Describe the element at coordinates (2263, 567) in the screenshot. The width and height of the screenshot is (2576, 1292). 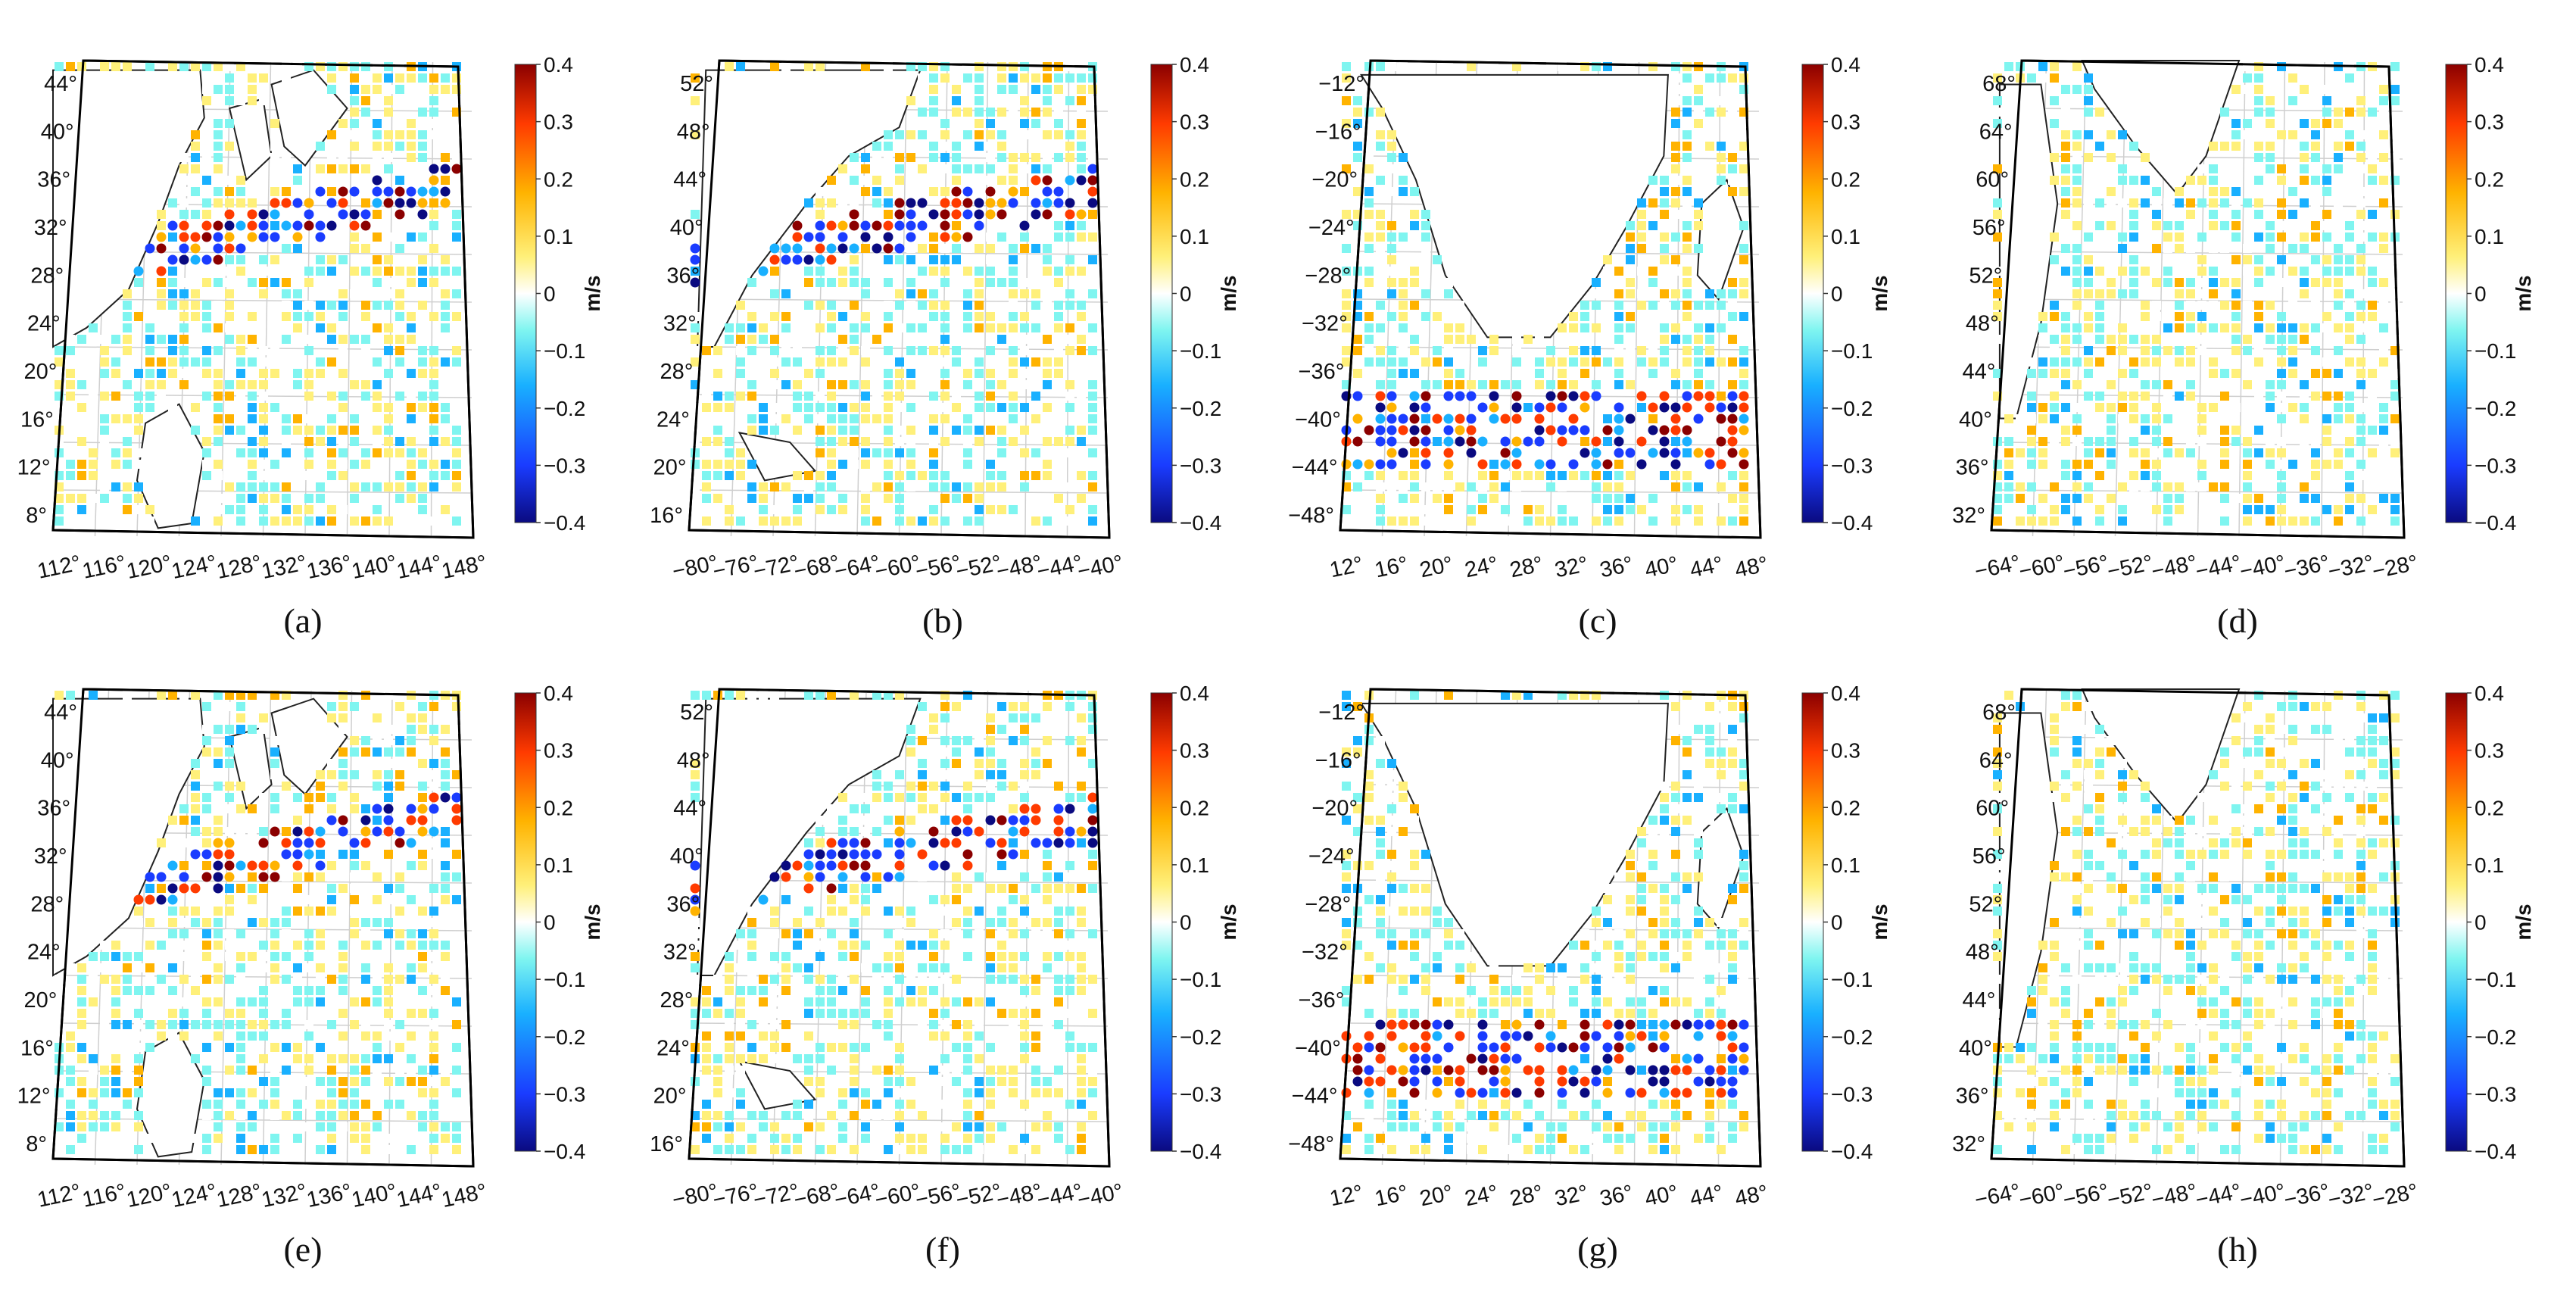
I see `longitude-tick-label: −40°` at that location.